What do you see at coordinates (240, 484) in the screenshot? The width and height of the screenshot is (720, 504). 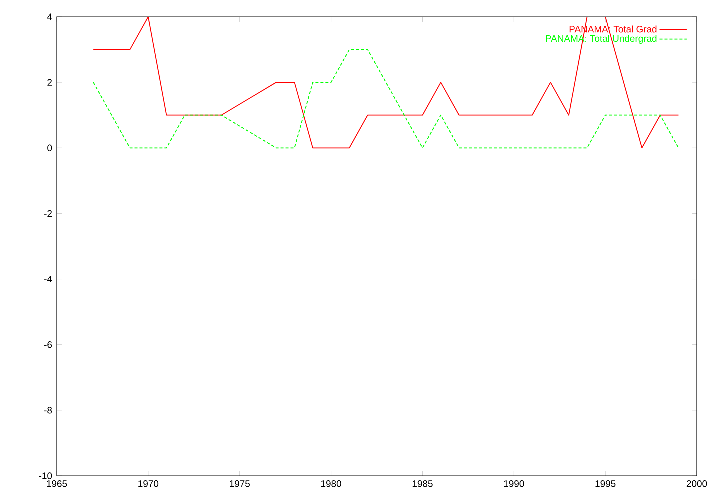 I see `x-tick-label: 1975` at bounding box center [240, 484].